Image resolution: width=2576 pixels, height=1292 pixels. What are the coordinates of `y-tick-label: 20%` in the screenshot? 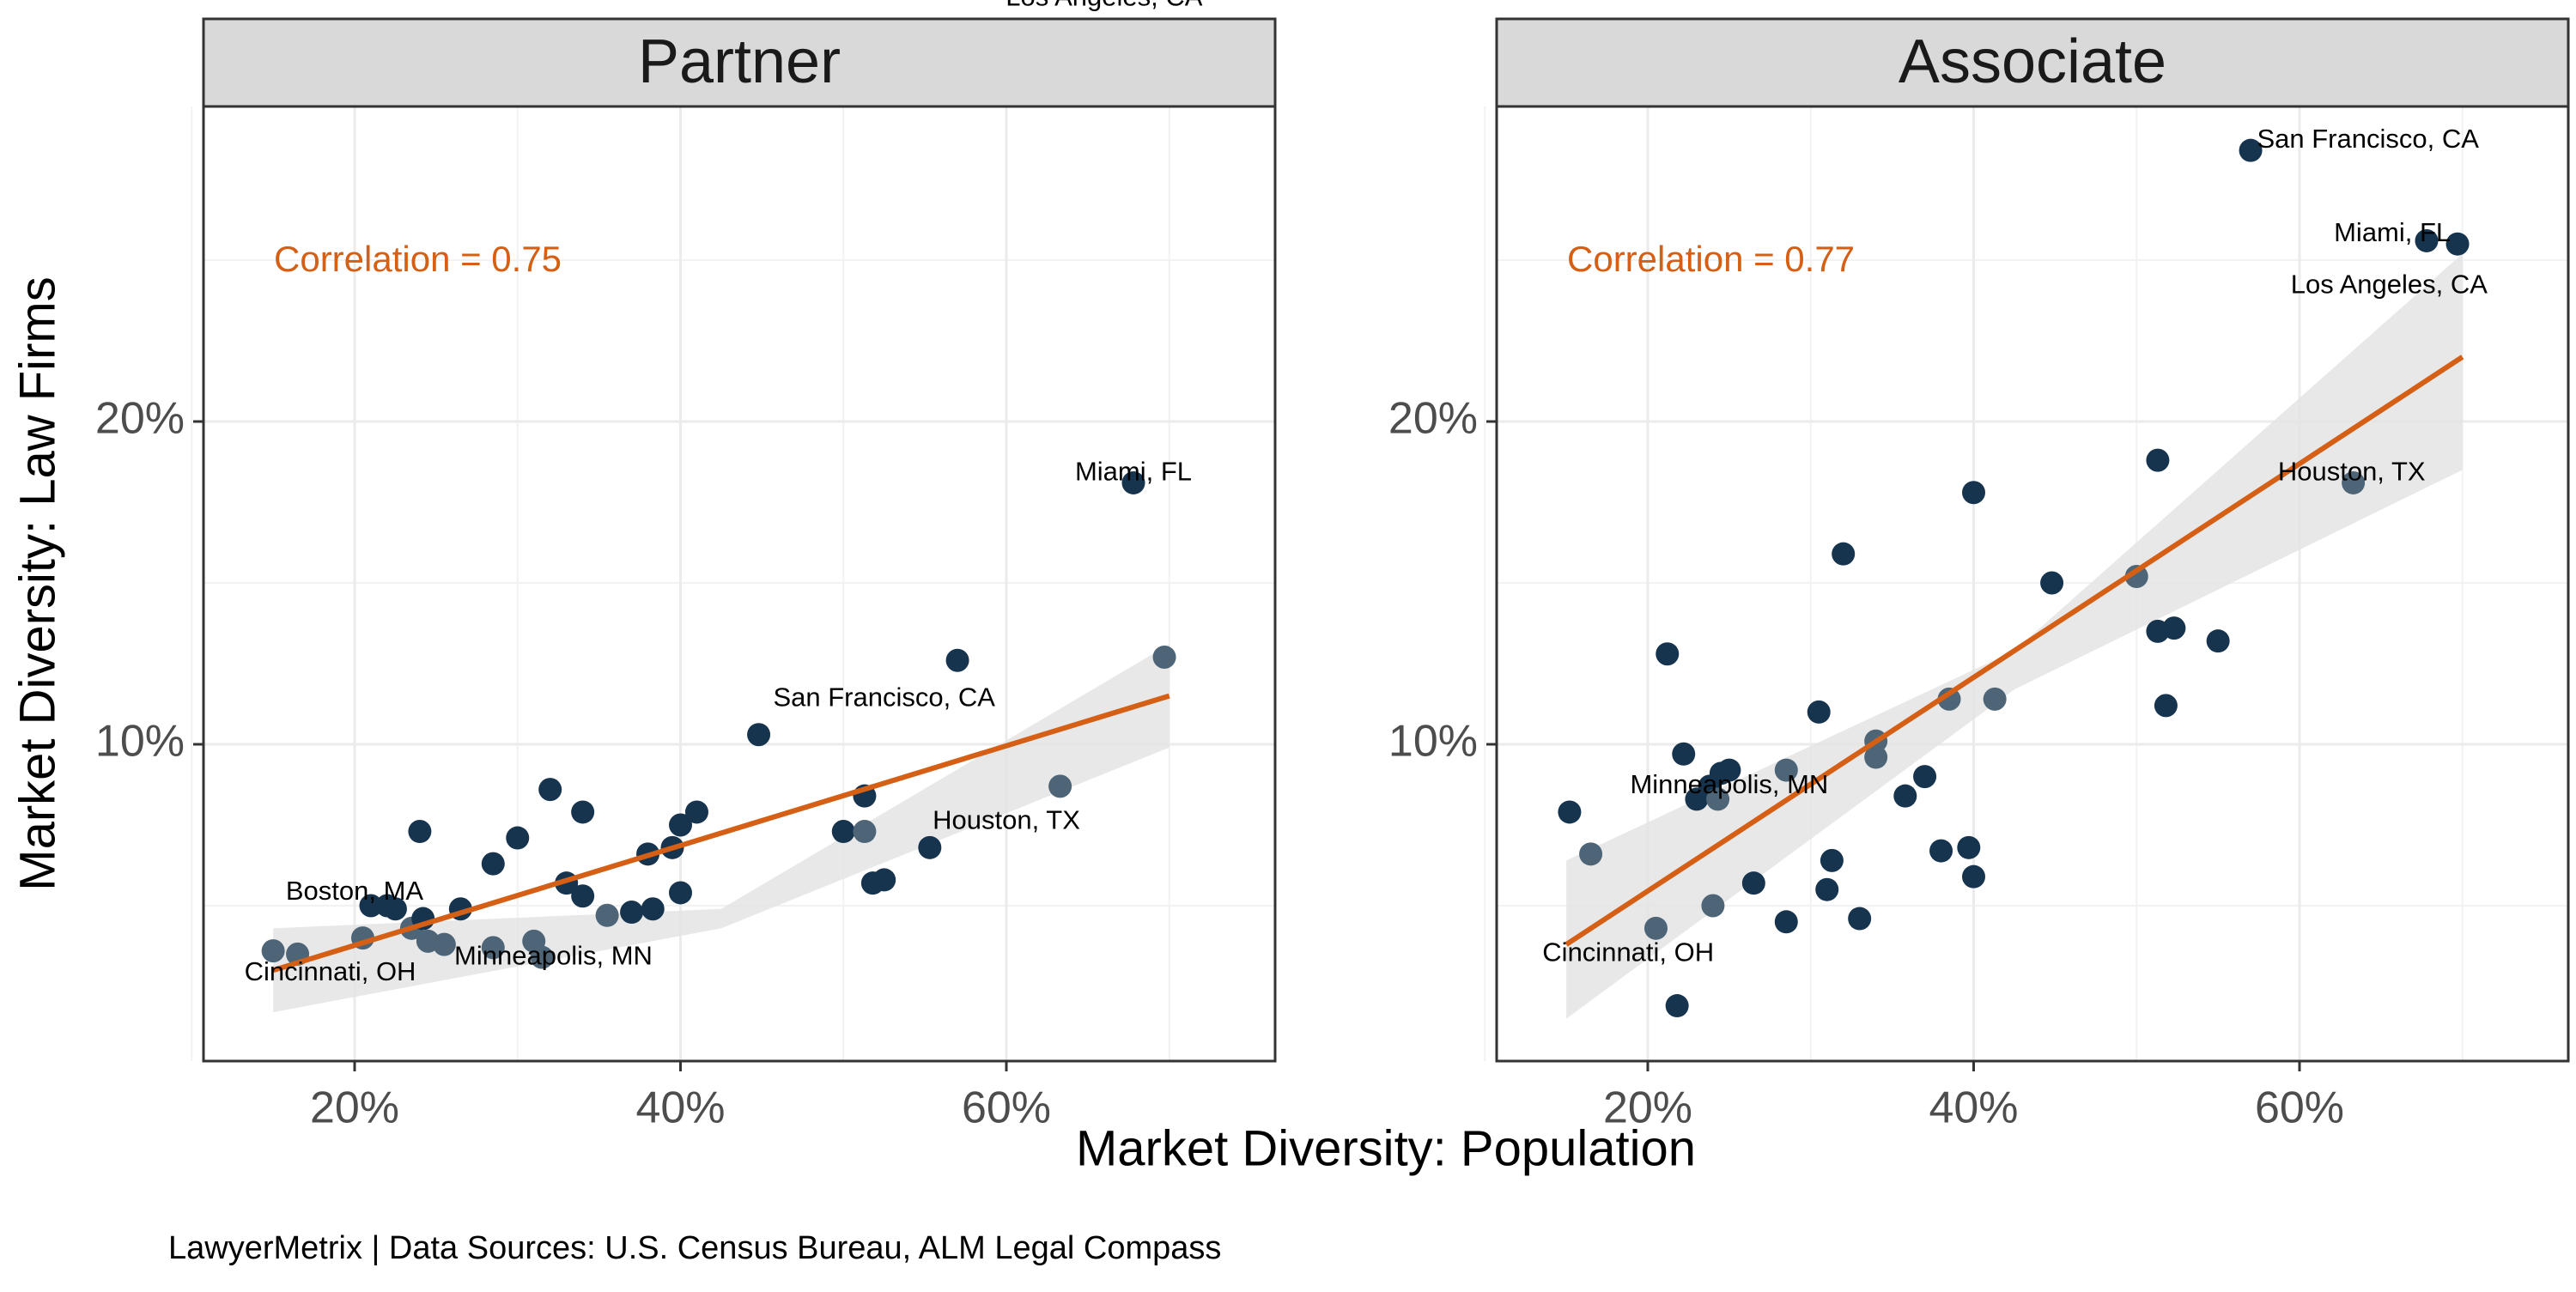 It's located at (1433, 419).